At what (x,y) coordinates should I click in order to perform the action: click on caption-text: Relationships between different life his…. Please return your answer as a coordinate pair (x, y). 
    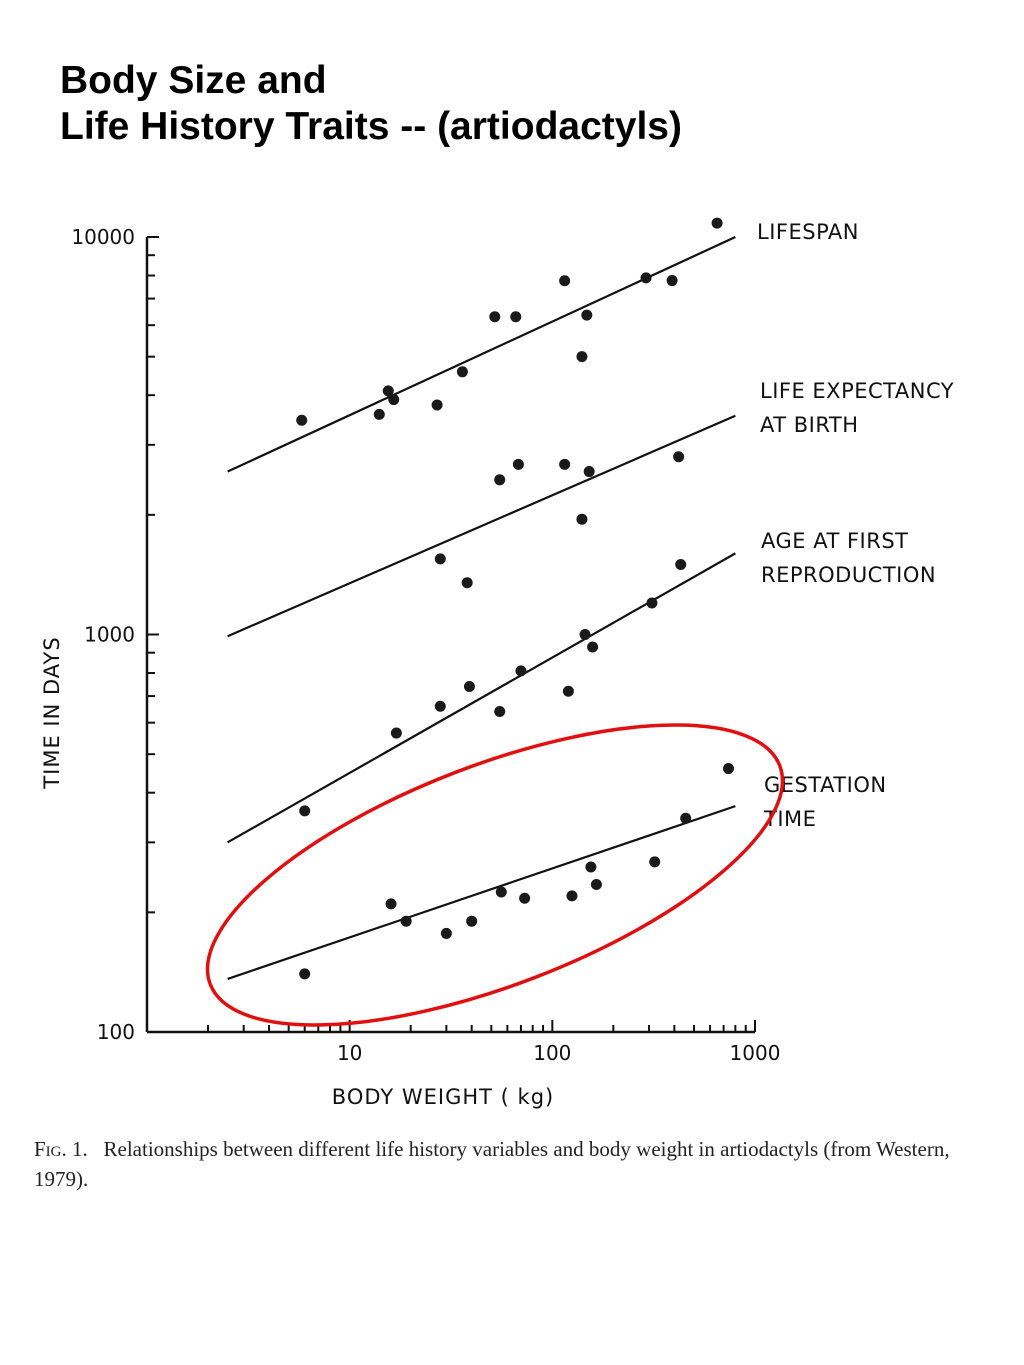
    Looking at the image, I should click on (492, 1164).